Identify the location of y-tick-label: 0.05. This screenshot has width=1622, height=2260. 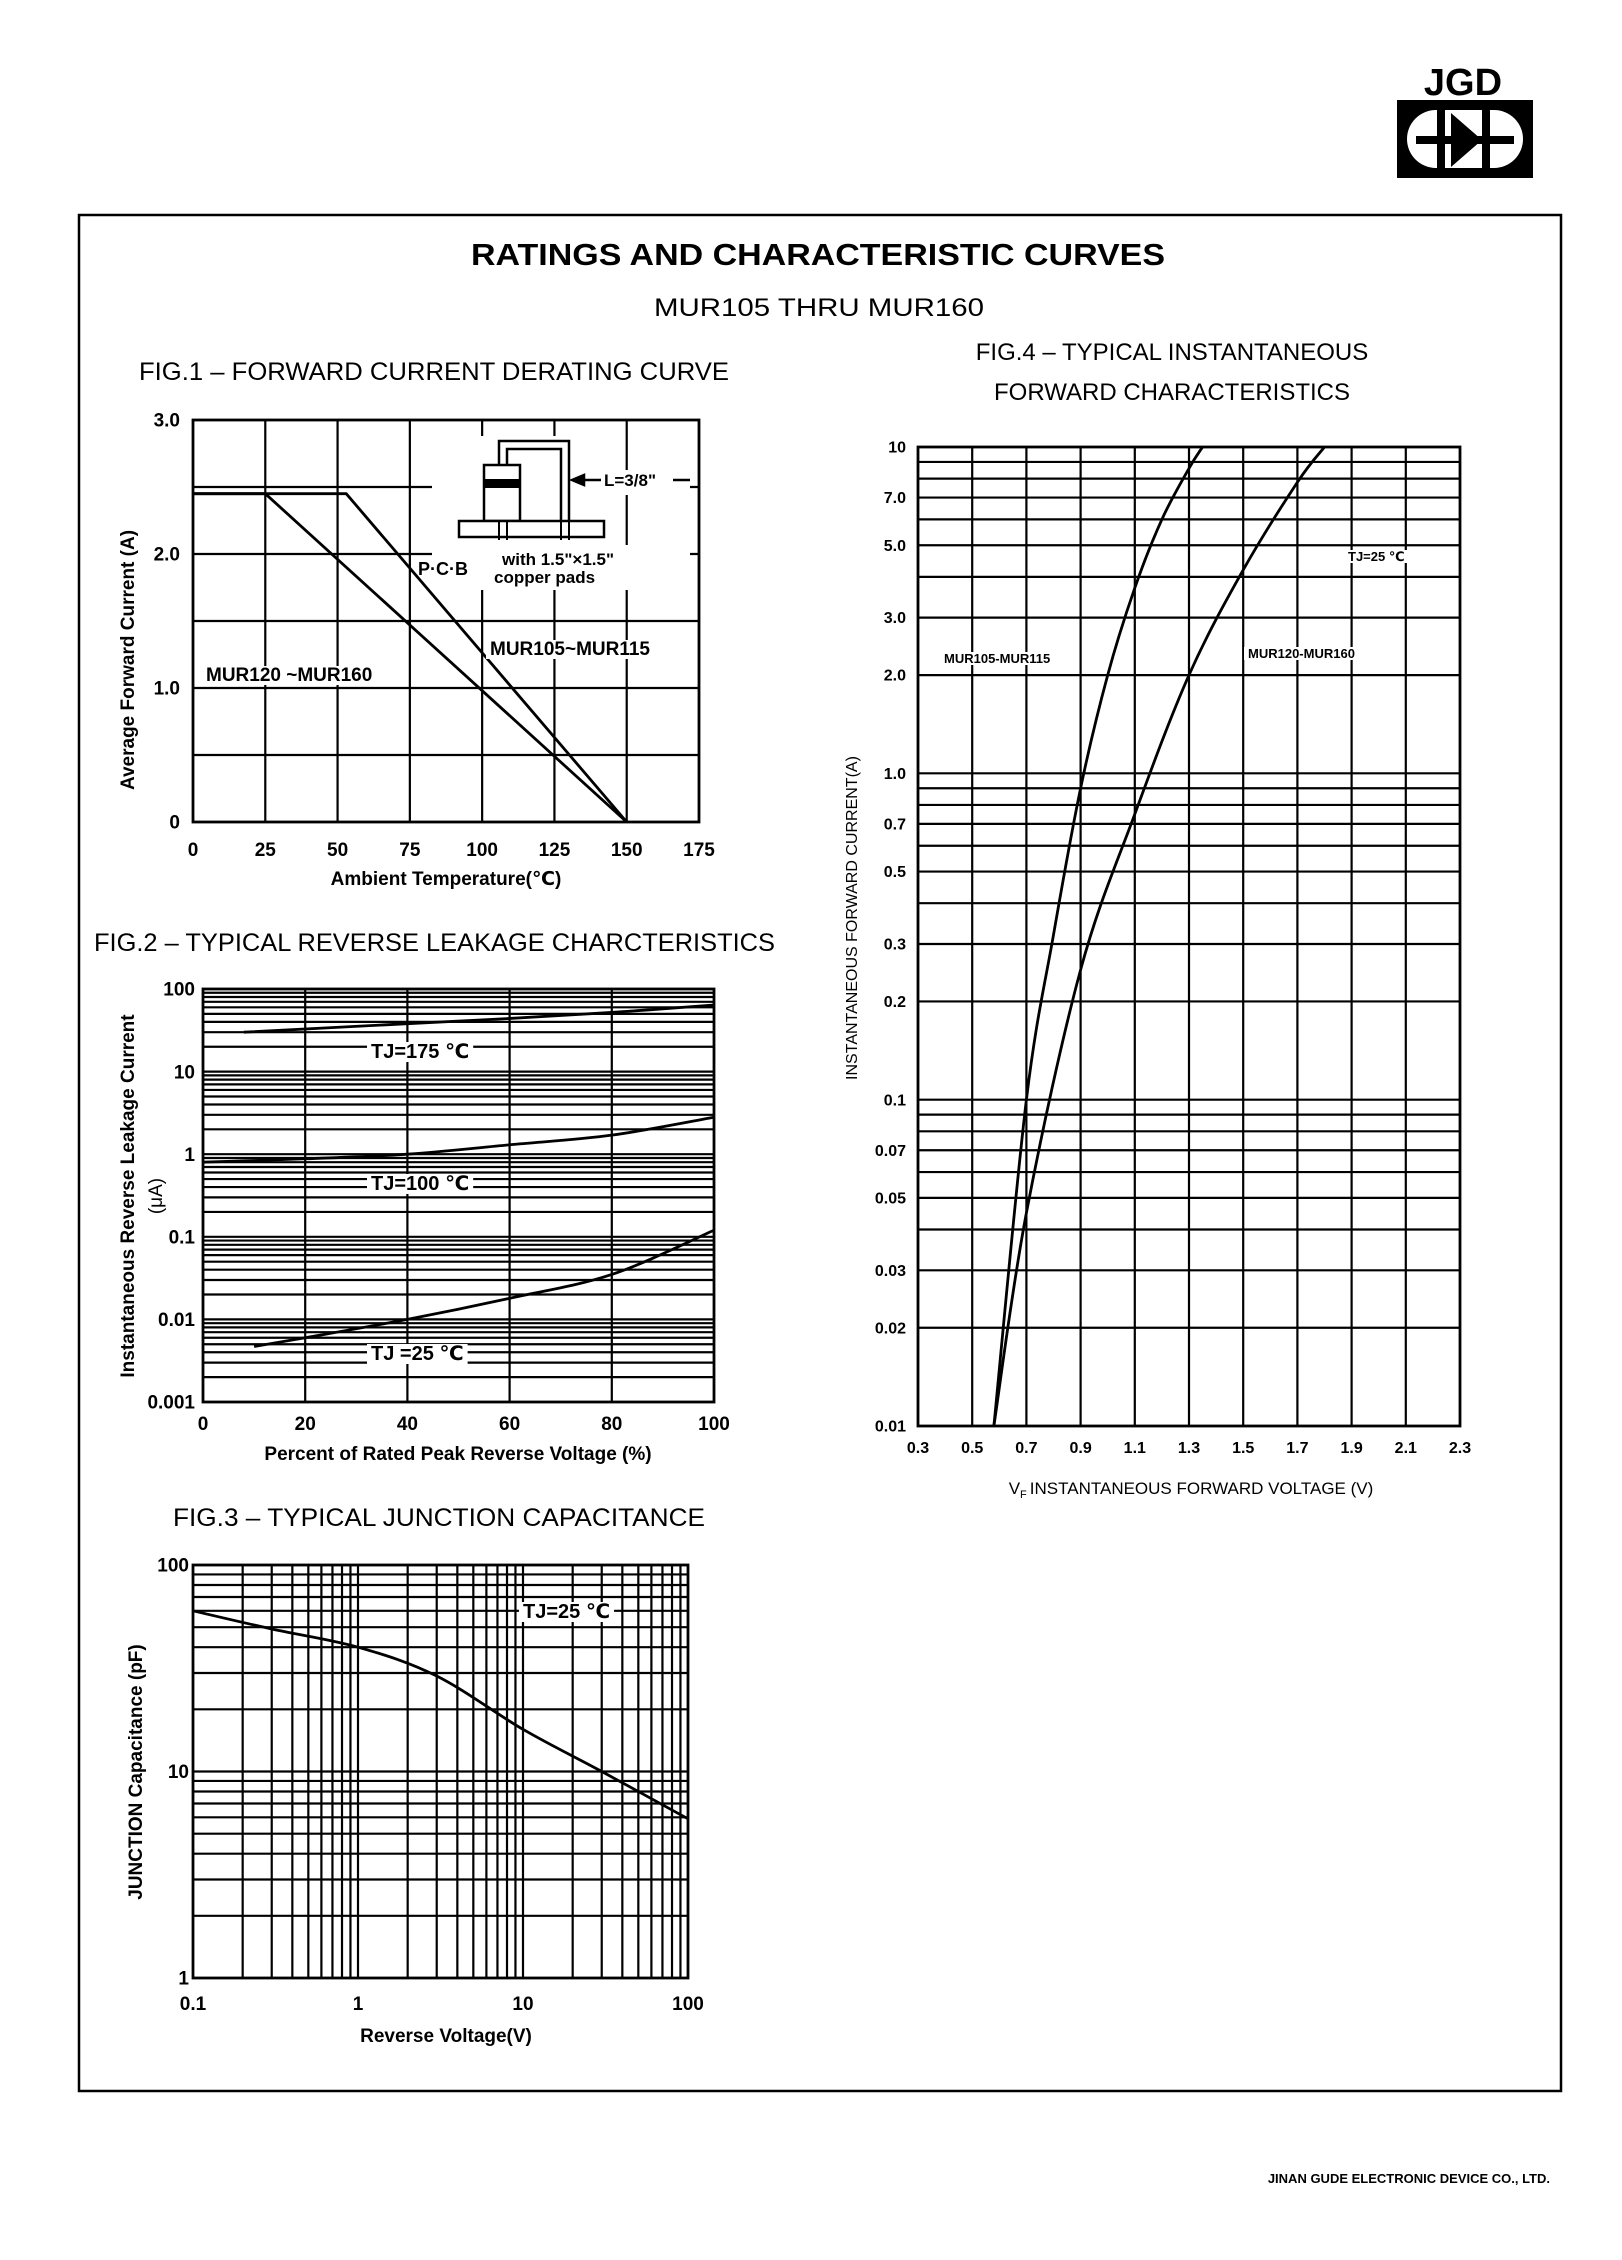
(890, 1199).